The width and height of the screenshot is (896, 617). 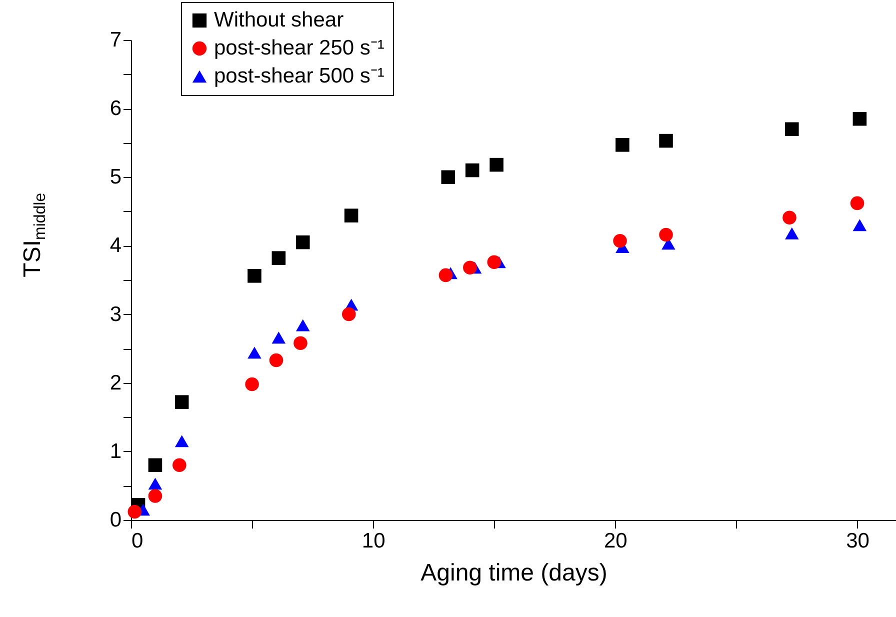 What do you see at coordinates (116, 451) in the screenshot?
I see `y-tick-label: 1` at bounding box center [116, 451].